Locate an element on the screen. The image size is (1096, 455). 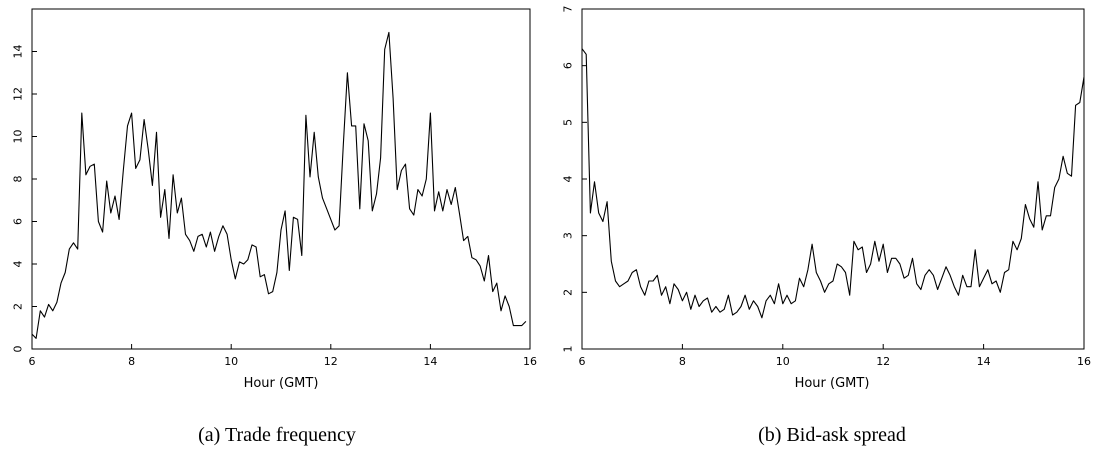
y-tick-label: 8 is located at coordinates (18, 179).